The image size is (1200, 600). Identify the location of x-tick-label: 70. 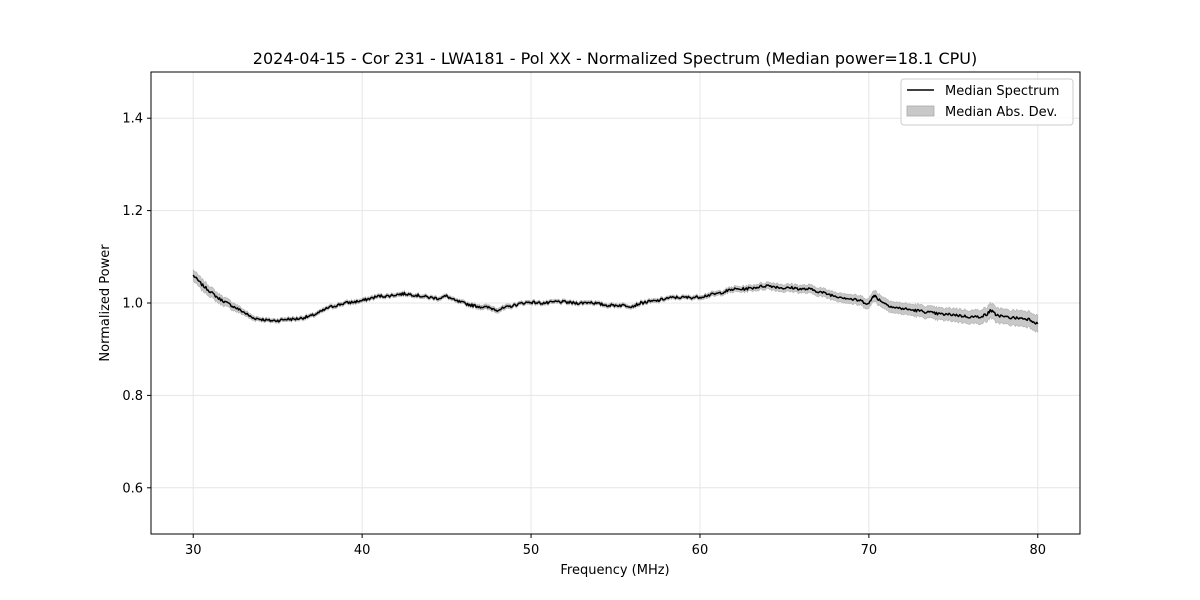
(869, 550).